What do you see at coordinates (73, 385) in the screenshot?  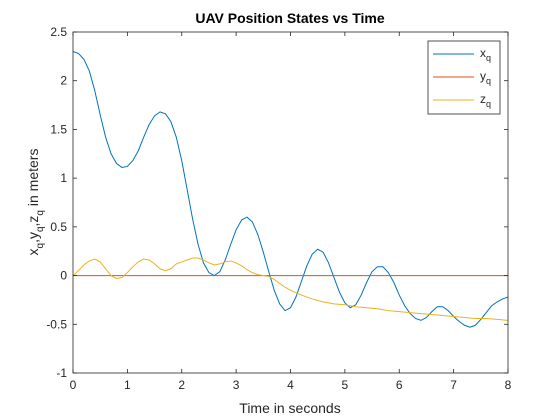 I see `x-tick-label: 0` at bounding box center [73, 385].